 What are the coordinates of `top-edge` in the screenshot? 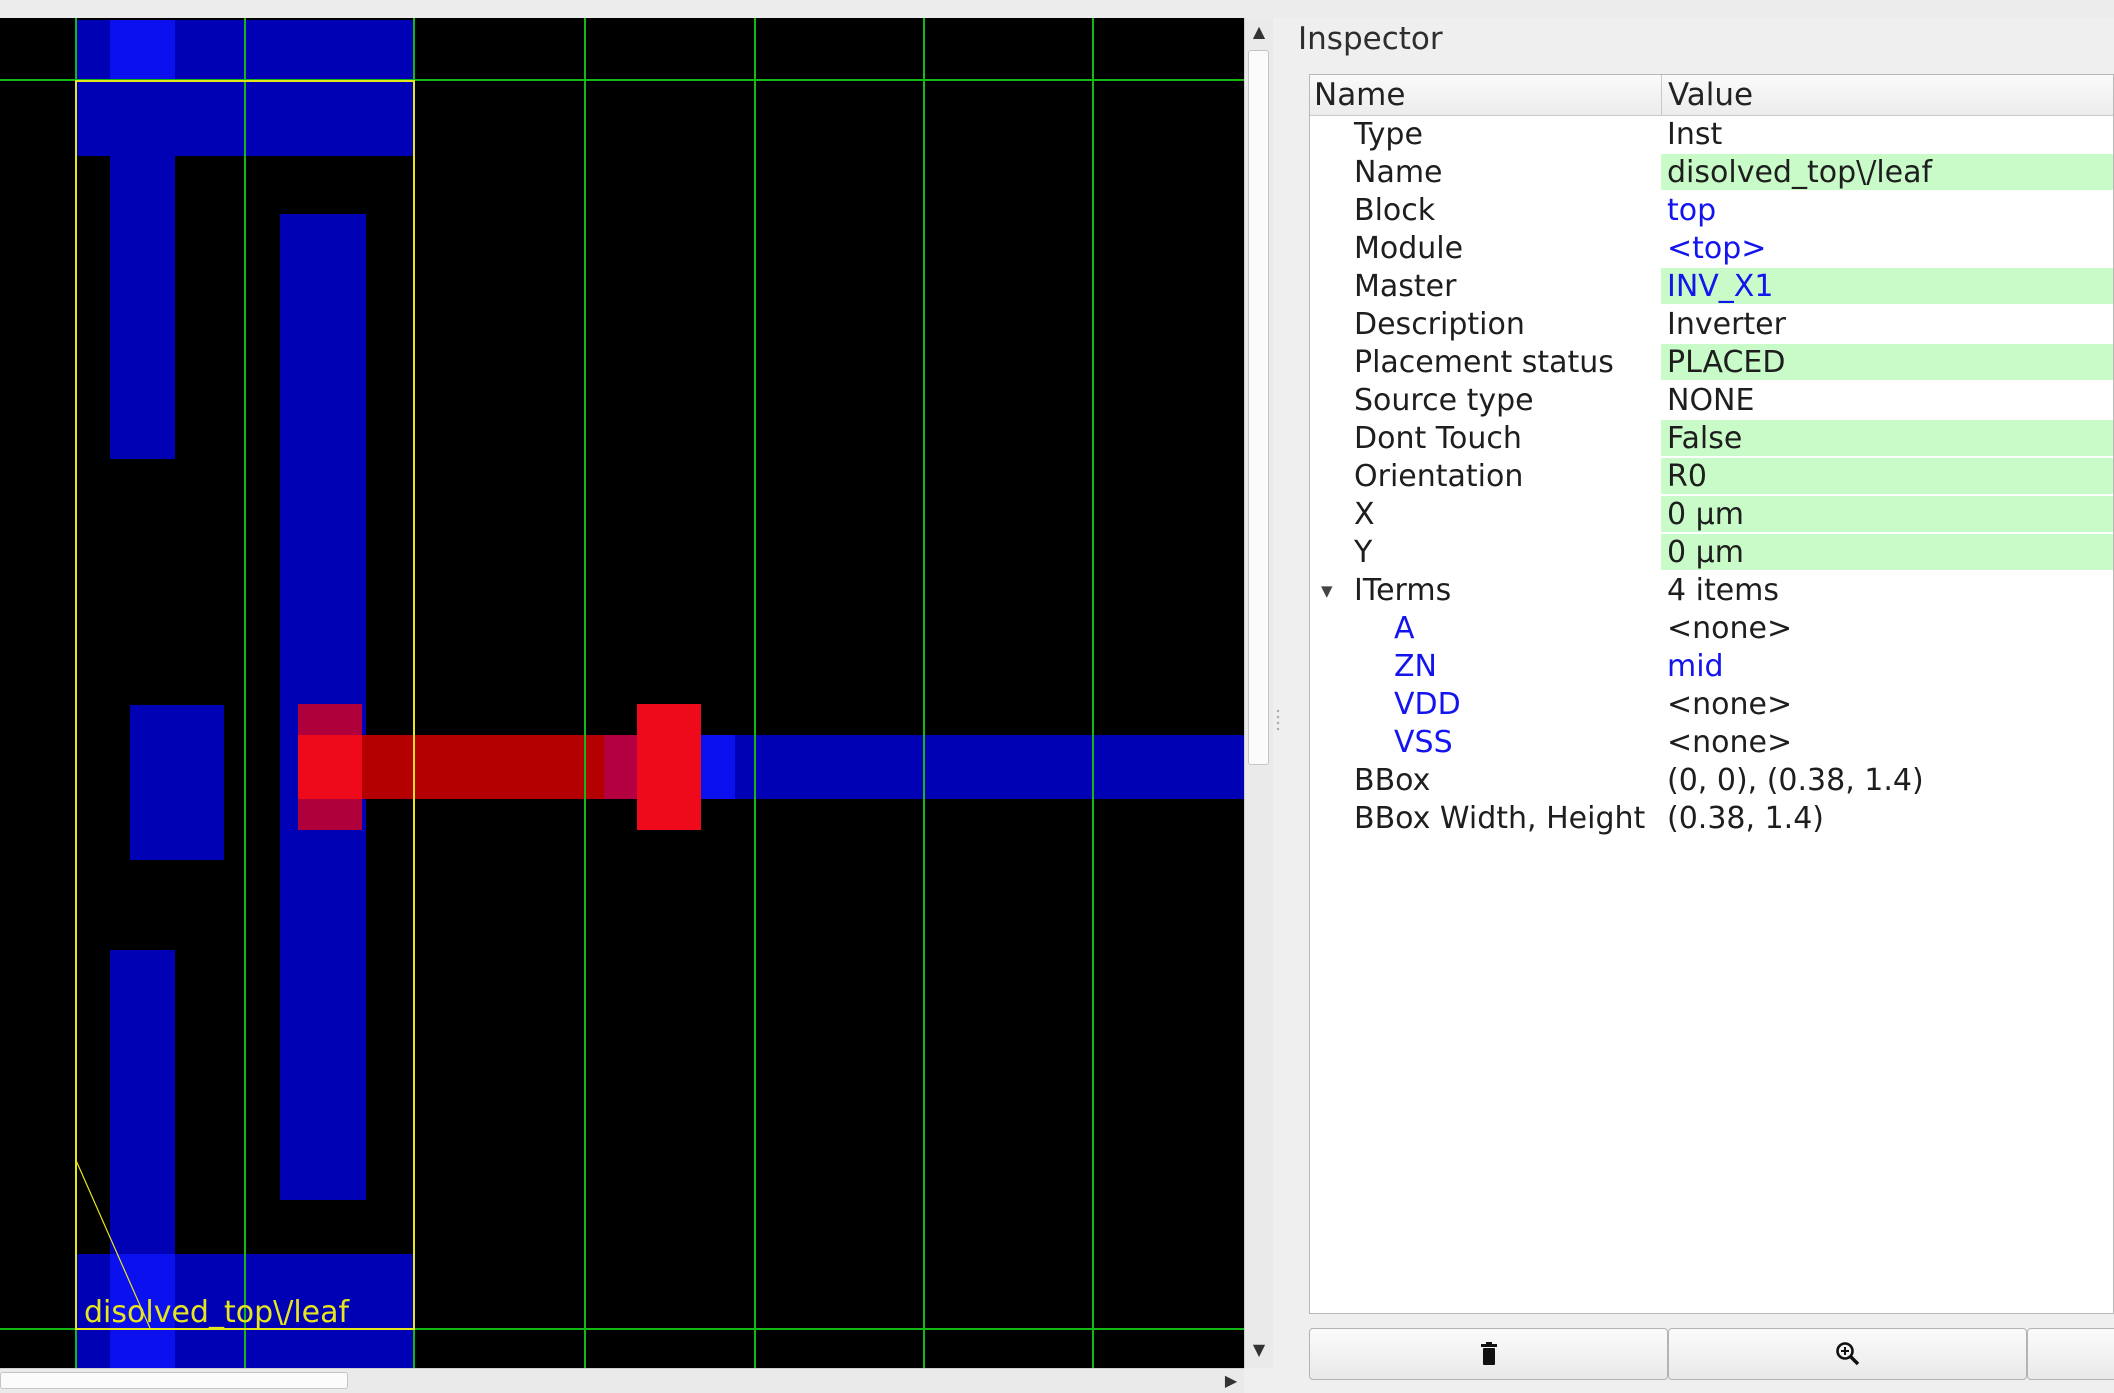 It's located at (1057, 9).